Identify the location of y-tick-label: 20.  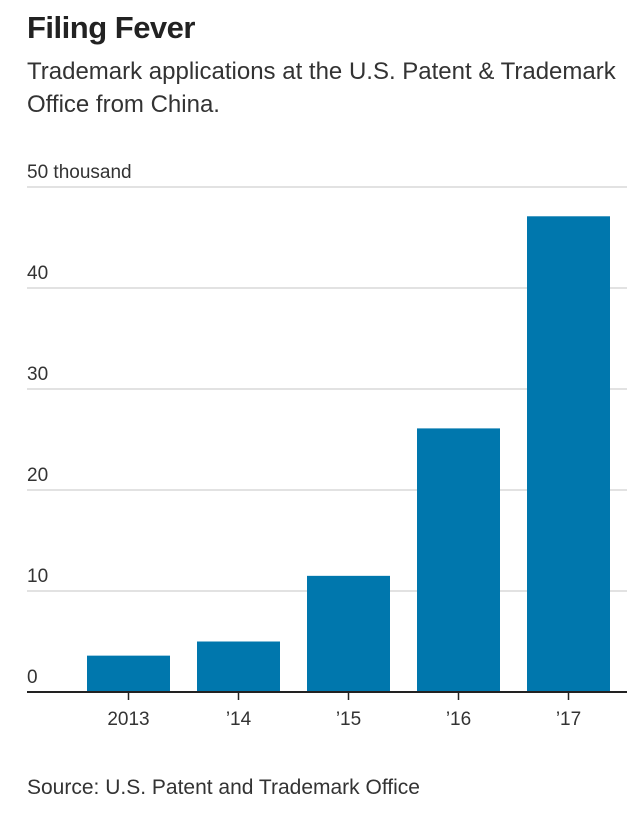
(37, 475).